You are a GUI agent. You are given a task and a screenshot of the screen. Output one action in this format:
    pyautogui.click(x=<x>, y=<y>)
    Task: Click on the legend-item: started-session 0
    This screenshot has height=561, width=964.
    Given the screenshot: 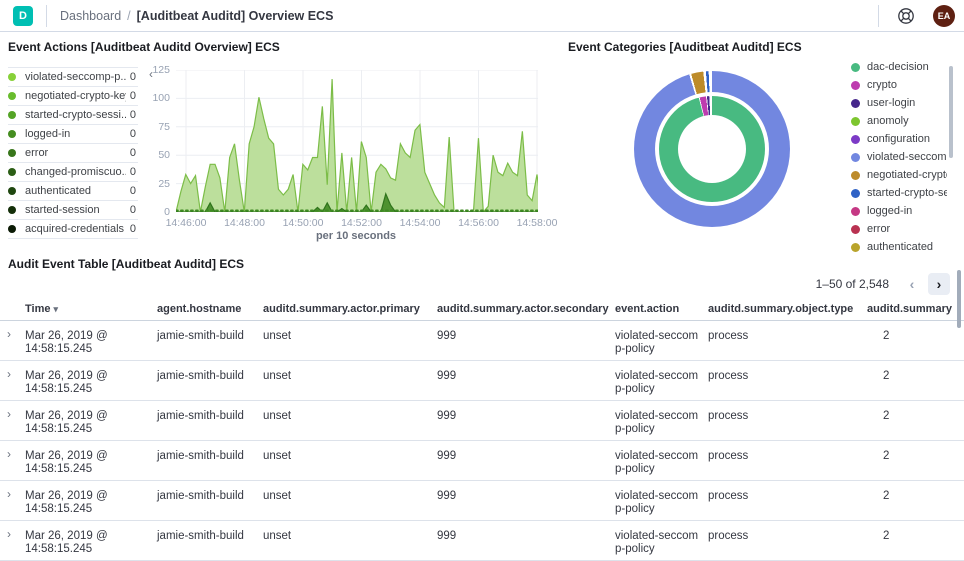 What is the action you would take?
    pyautogui.click(x=73, y=210)
    